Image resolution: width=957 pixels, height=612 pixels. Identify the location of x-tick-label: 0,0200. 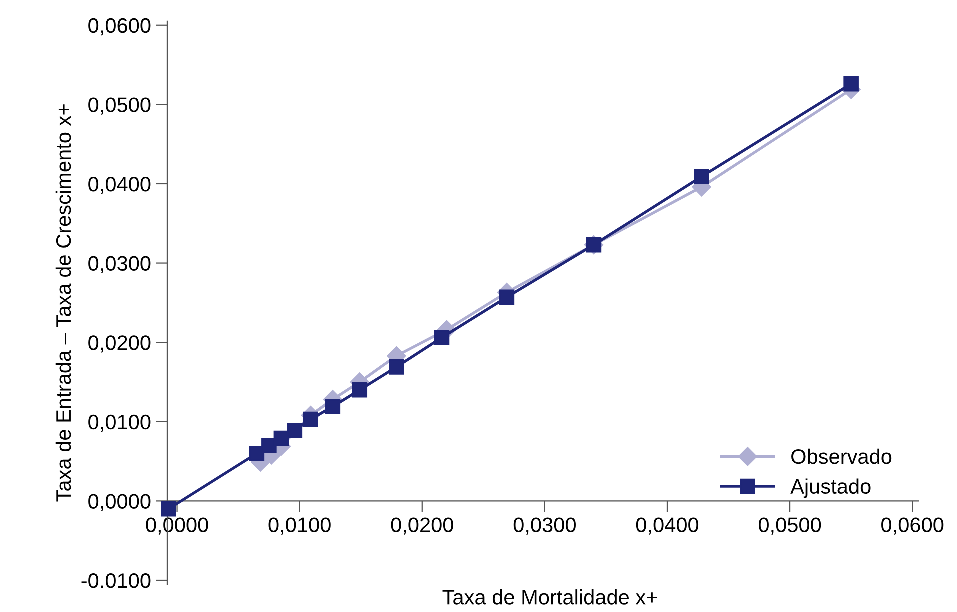
(422, 526).